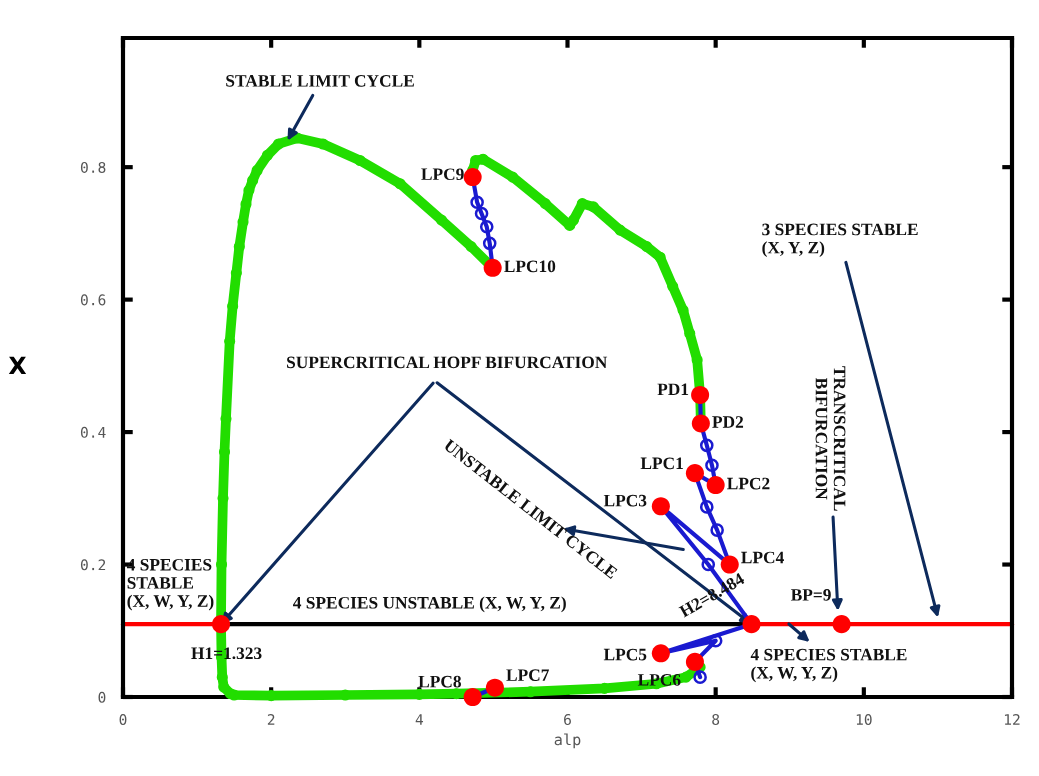 The image size is (1039, 776). What do you see at coordinates (1012, 719) in the screenshot?
I see `x-tick-label: 12` at bounding box center [1012, 719].